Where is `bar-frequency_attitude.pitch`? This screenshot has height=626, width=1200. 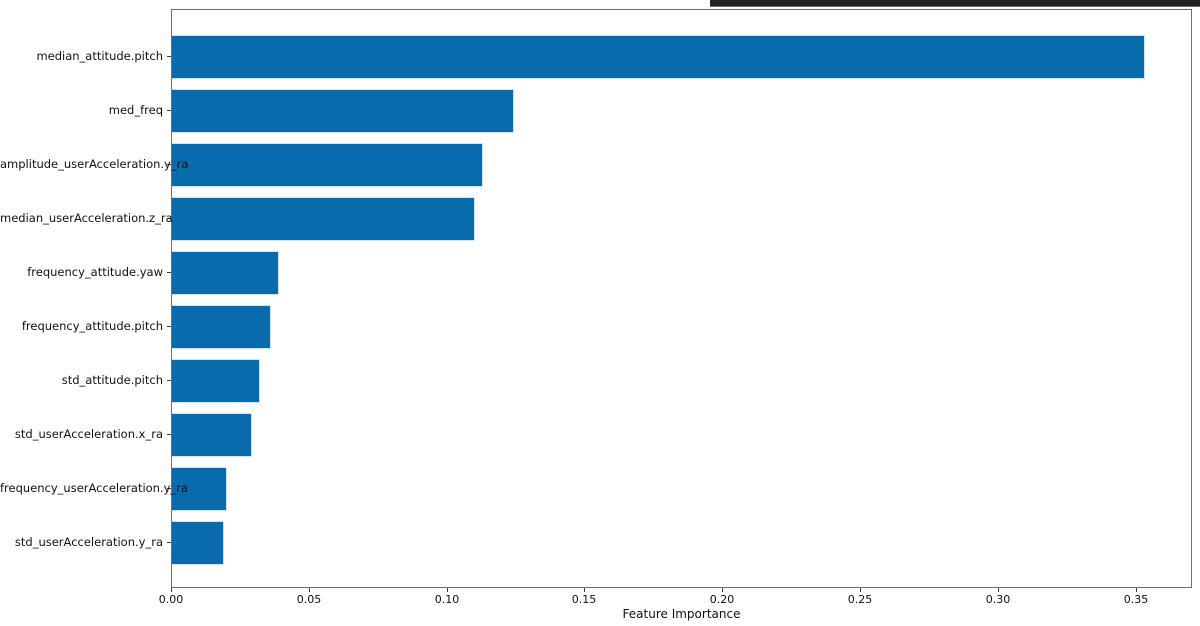 bar-frequency_attitude.pitch is located at coordinates (221, 327).